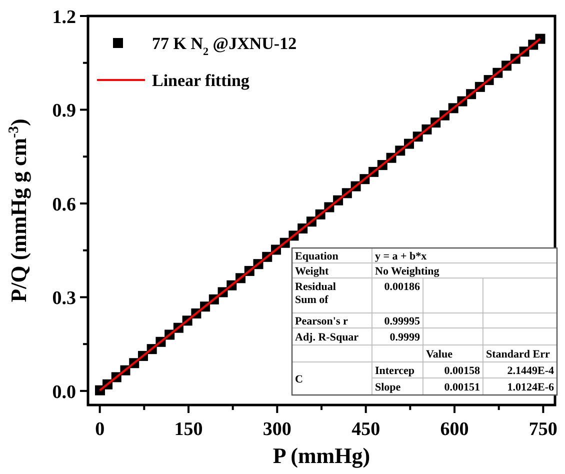 This screenshot has width=565, height=474. Describe the element at coordinates (315, 293) in the screenshot. I see `annotation: Residual Sum of` at that location.